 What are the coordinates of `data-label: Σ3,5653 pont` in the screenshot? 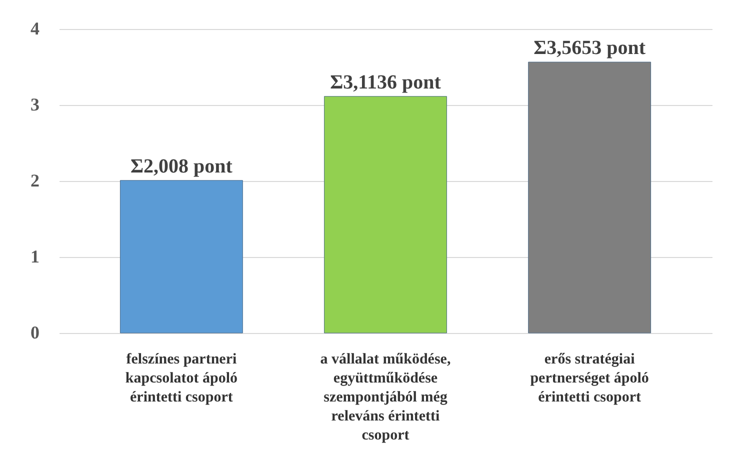 It's located at (590, 48).